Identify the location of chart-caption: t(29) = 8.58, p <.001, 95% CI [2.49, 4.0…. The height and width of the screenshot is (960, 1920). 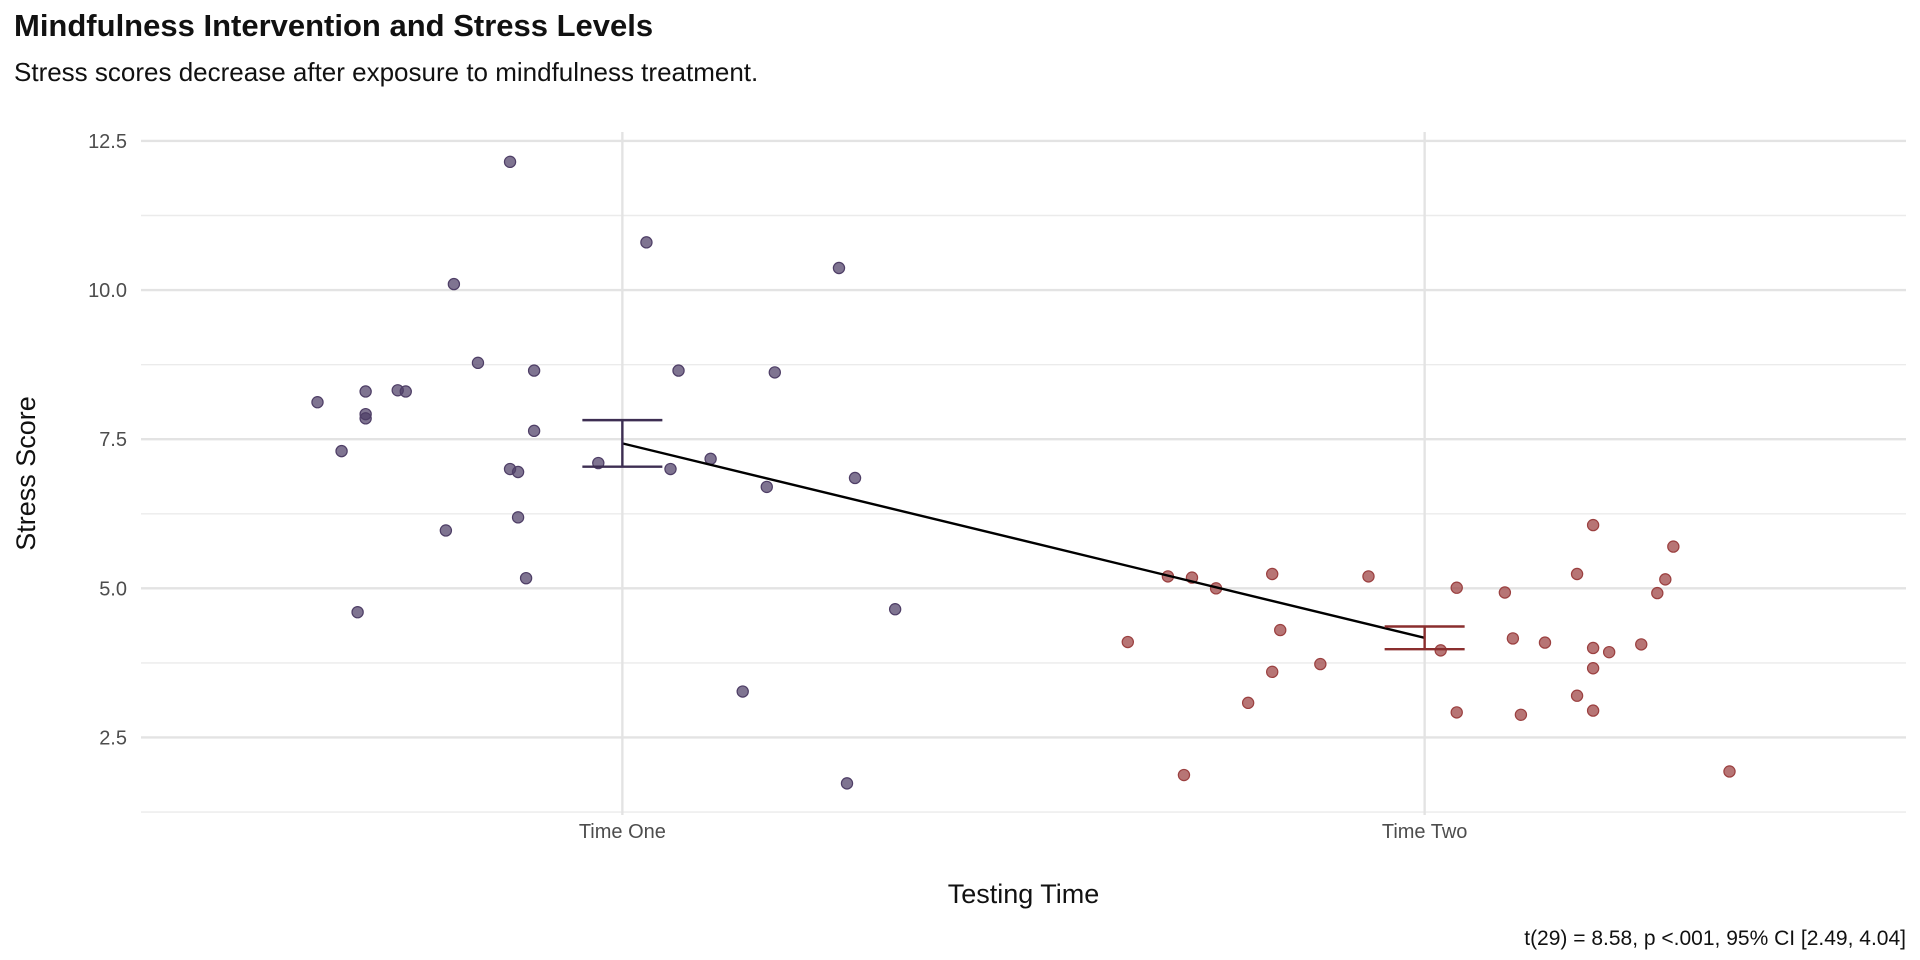
(1715, 938).